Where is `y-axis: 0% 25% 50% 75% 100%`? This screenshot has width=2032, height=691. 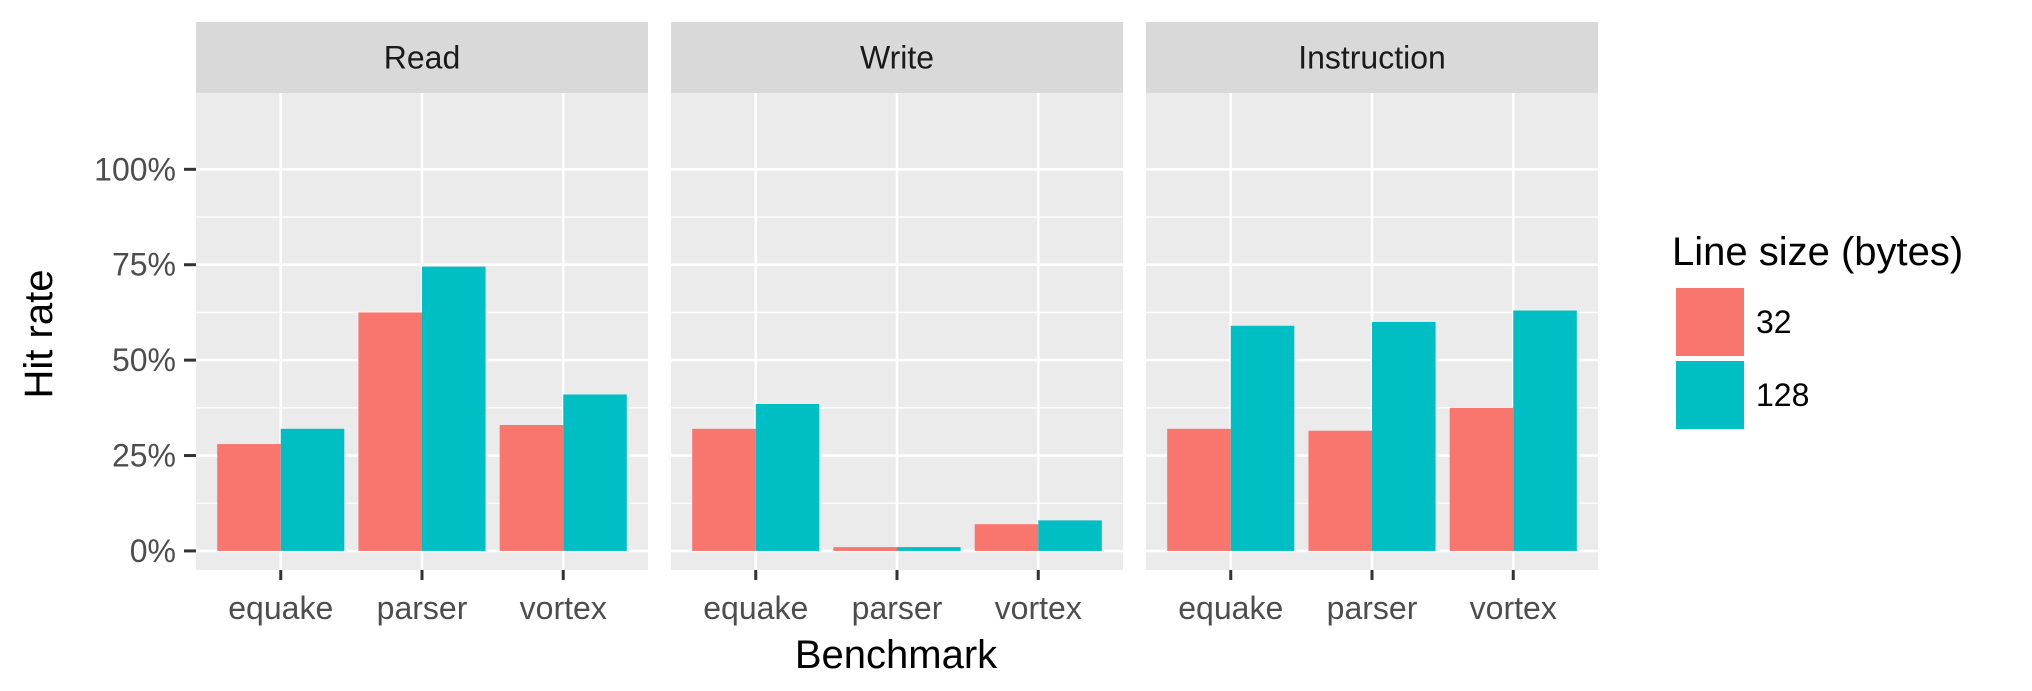
y-axis: 0% 25% 50% 75% 100% is located at coordinates (145, 360).